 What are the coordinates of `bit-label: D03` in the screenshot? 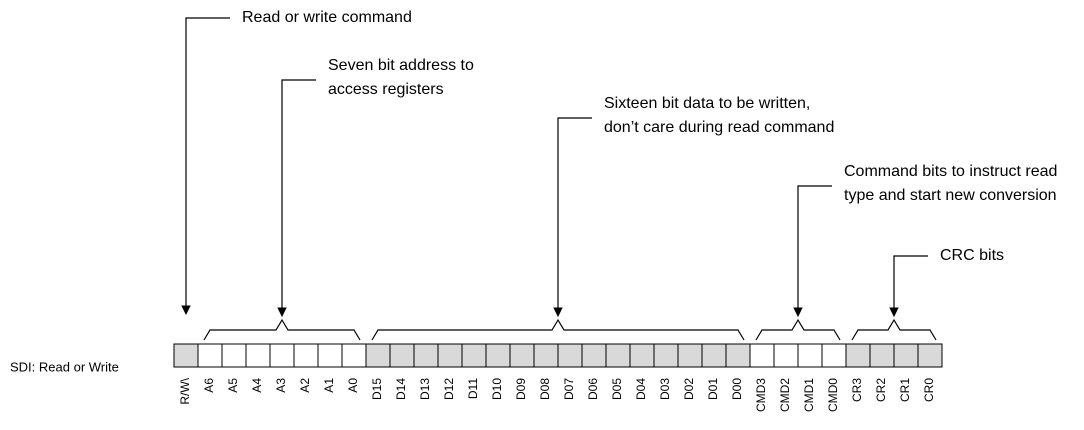 It's located at (665, 389).